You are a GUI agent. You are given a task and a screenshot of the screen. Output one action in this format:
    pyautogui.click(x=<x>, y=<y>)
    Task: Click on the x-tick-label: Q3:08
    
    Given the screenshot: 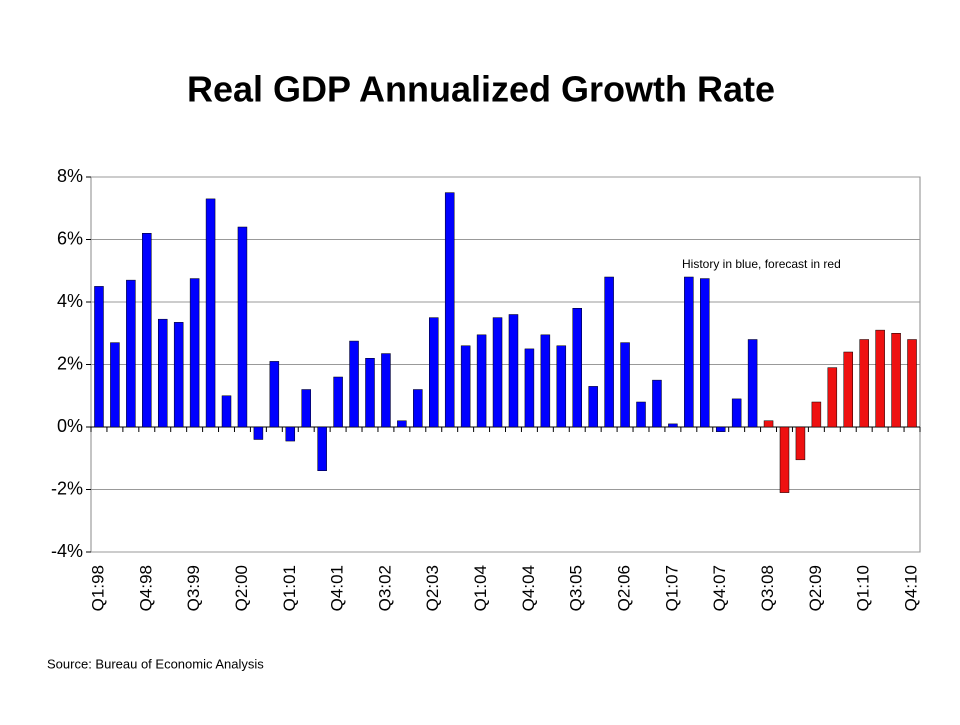 What is the action you would take?
    pyautogui.click(x=767, y=588)
    